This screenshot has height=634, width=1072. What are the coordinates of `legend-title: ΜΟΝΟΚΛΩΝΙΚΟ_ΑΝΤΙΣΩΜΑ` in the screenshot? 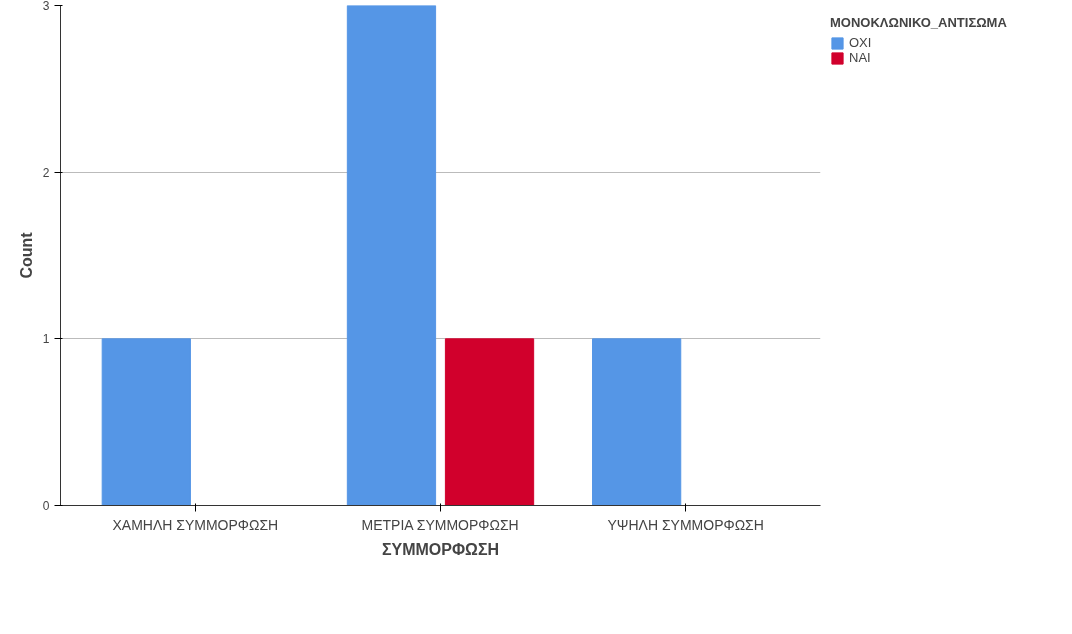 It's located at (918, 22).